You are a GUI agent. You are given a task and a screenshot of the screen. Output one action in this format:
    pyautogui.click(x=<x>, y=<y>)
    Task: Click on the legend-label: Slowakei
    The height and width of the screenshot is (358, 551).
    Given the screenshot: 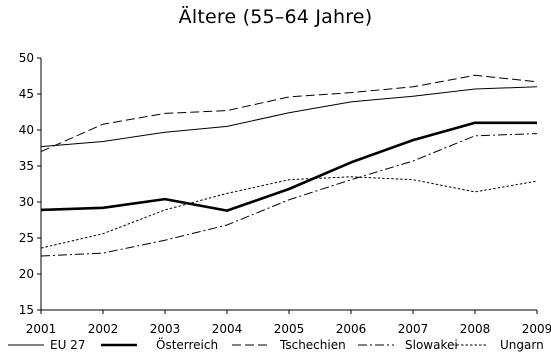 What is the action you would take?
    pyautogui.click(x=431, y=345)
    